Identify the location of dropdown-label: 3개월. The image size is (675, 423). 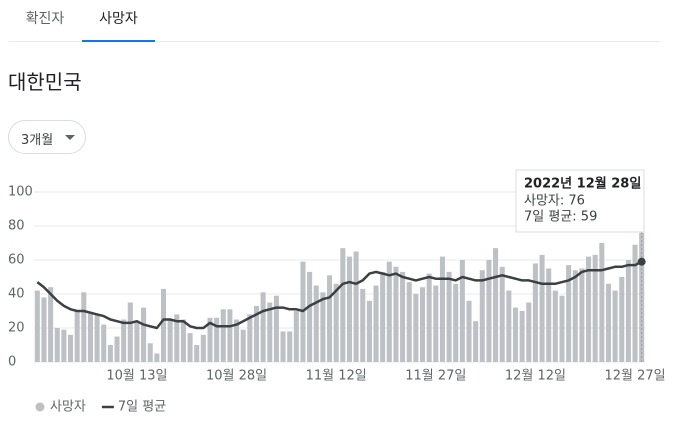
(37, 140).